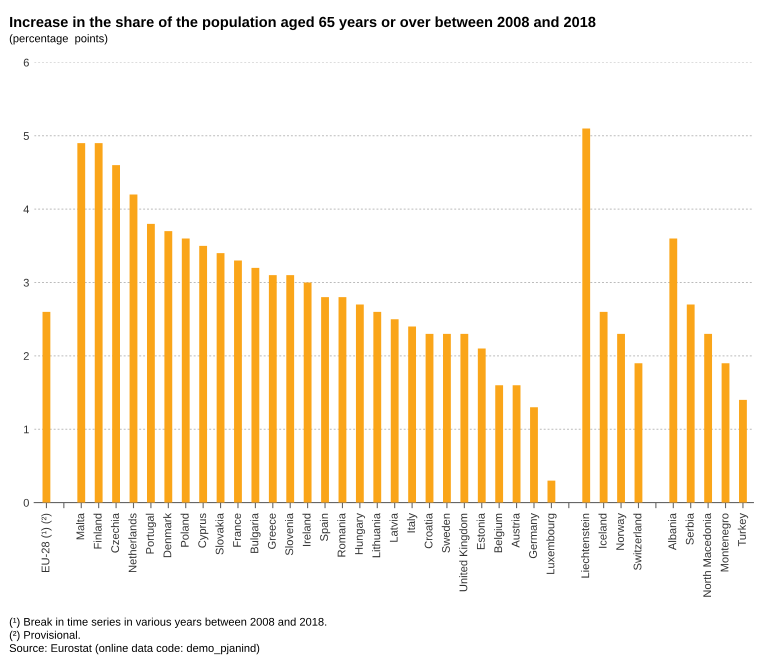 Image resolution: width=761 pixels, height=657 pixels. What do you see at coordinates (707, 555) in the screenshot?
I see `x-tick-label: North Macedonia` at bounding box center [707, 555].